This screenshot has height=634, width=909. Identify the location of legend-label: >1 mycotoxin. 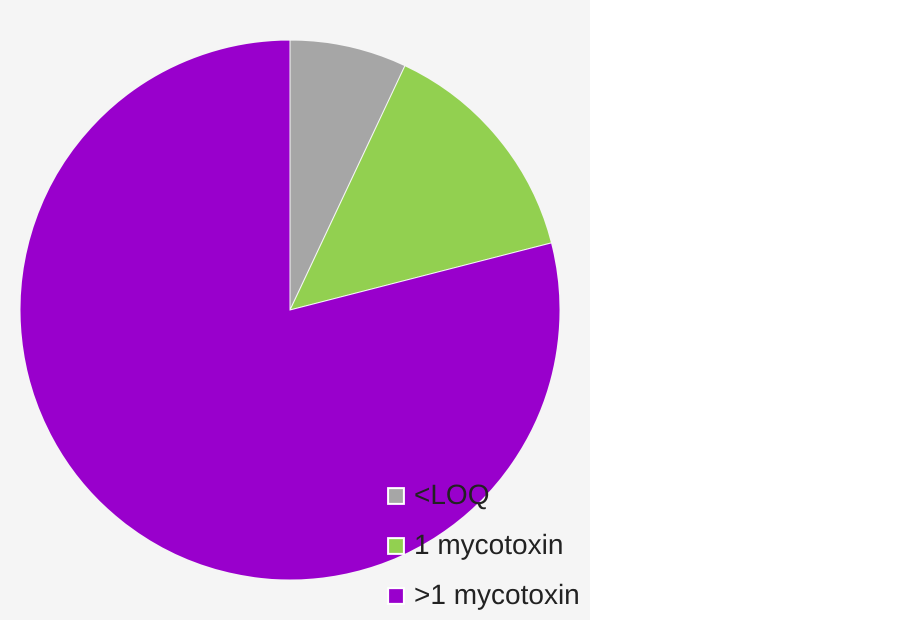
(497, 594).